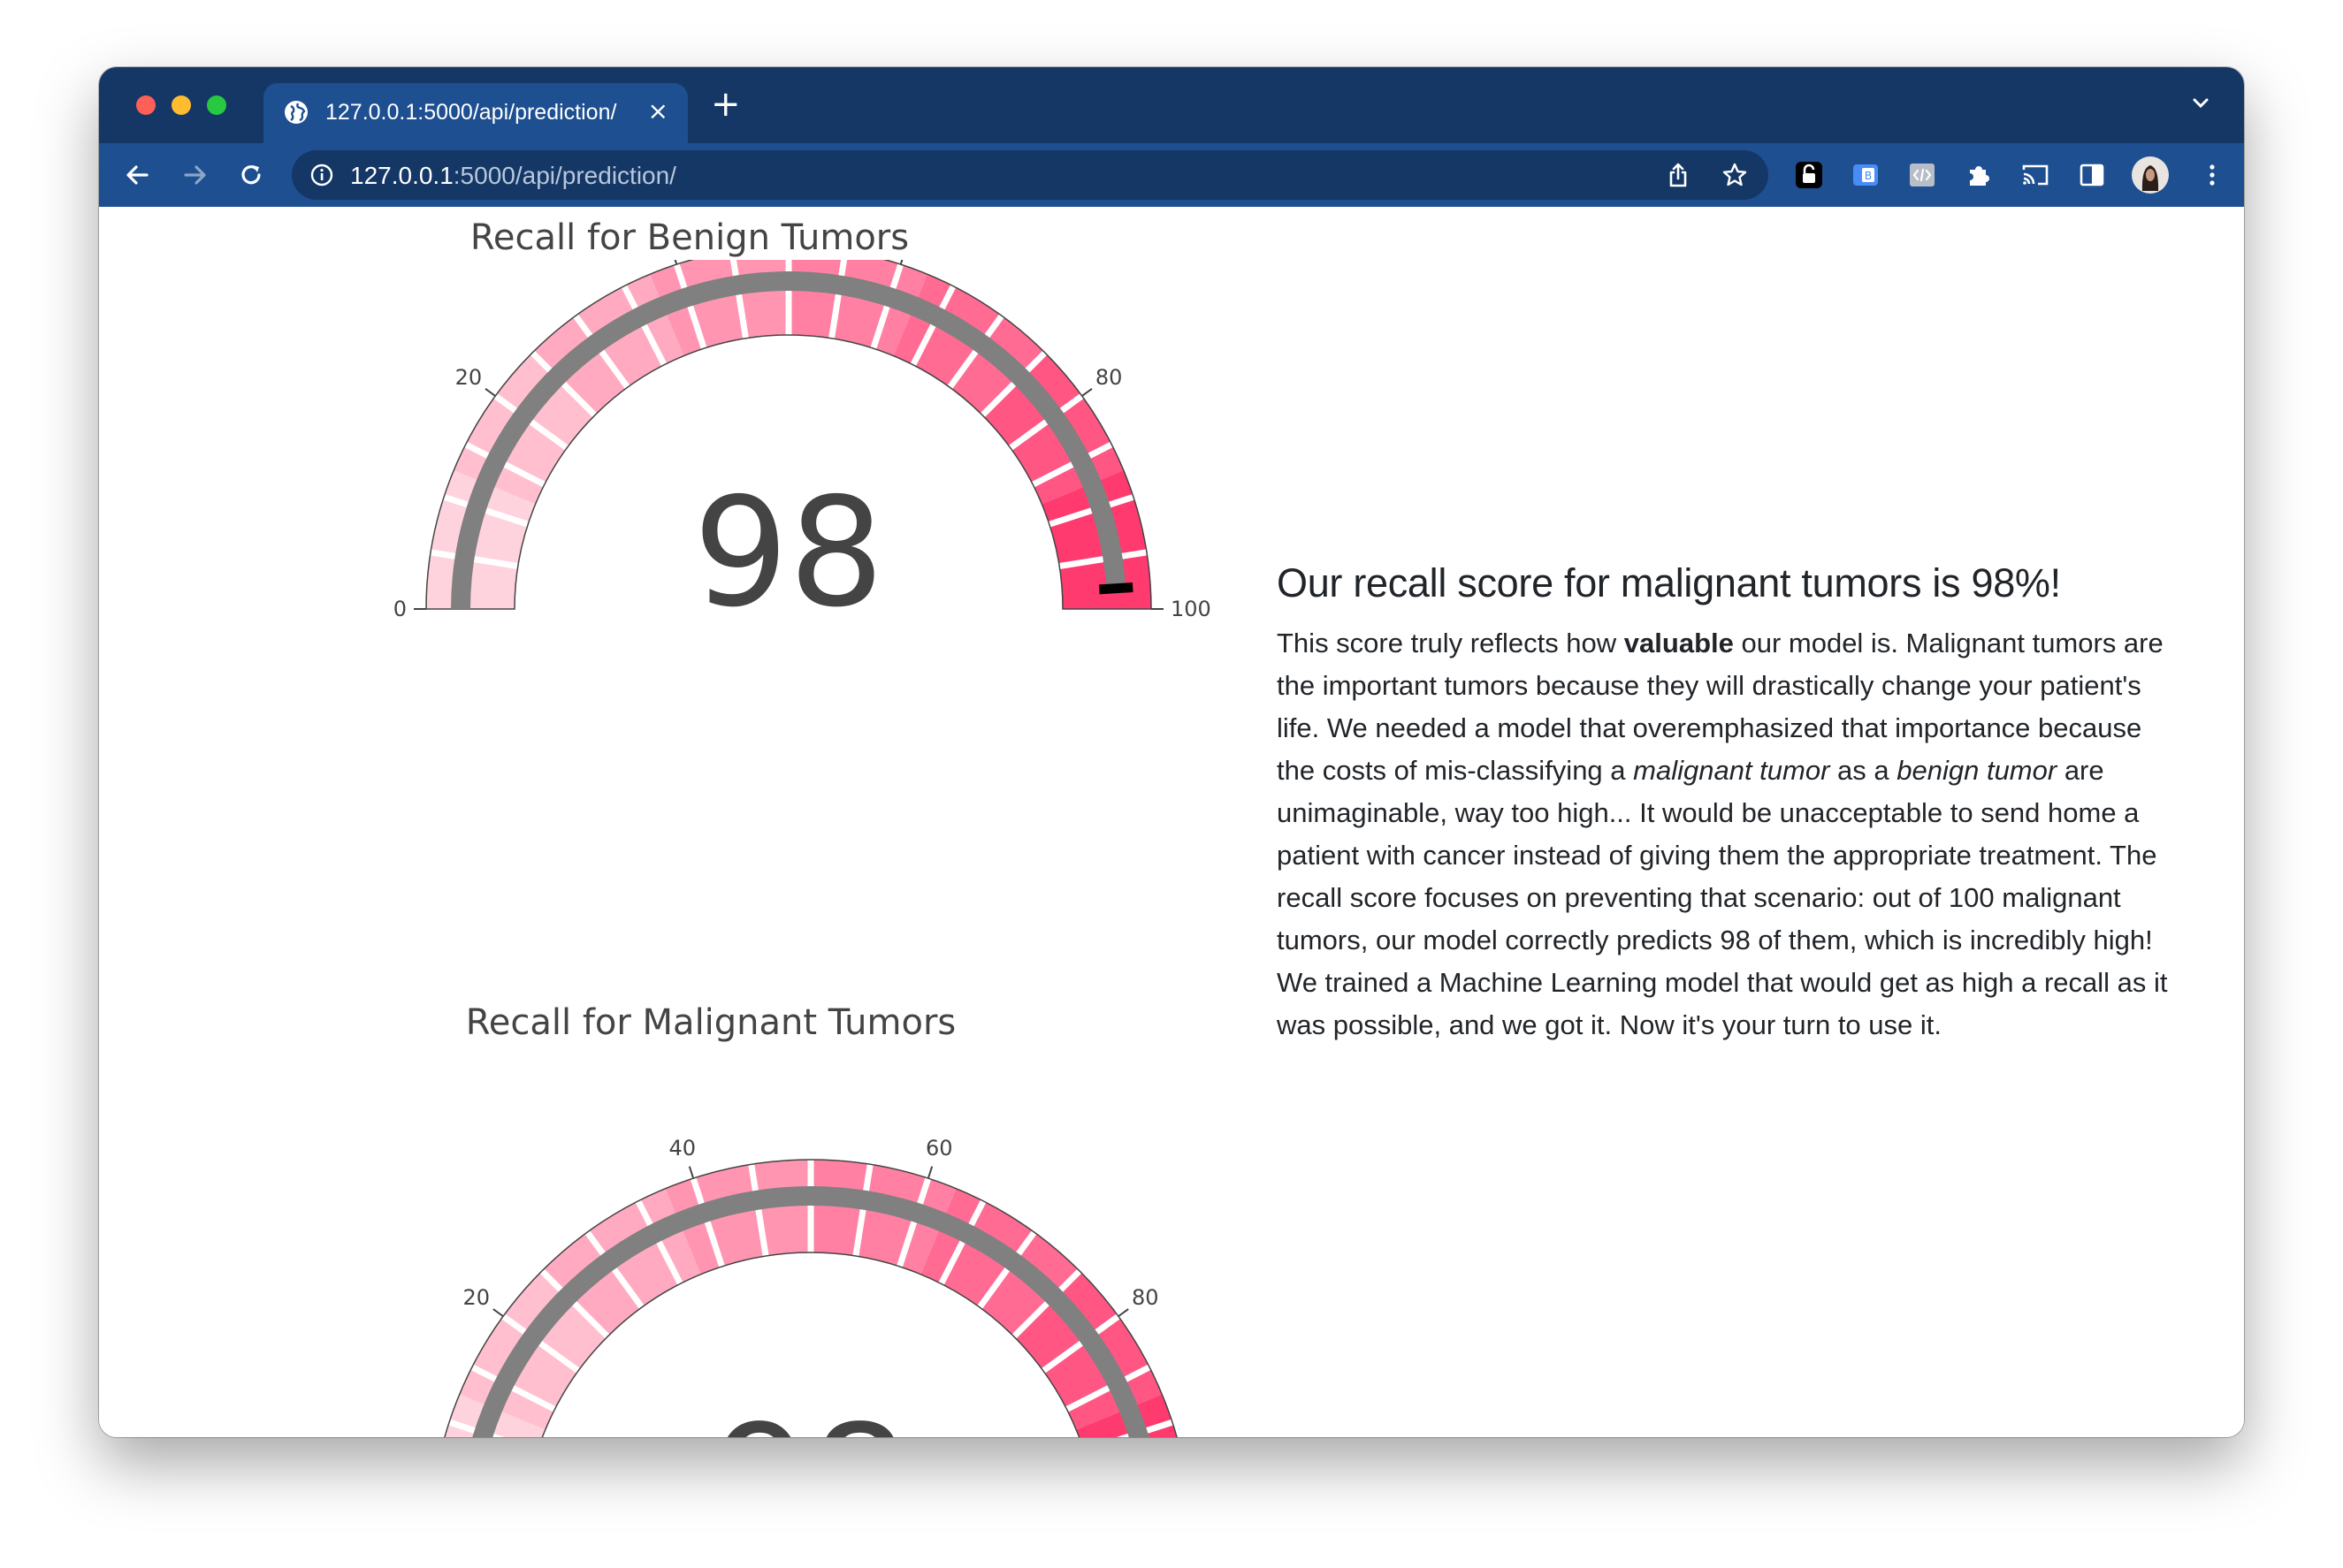 The height and width of the screenshot is (1568, 2343). Describe the element at coordinates (402, 176) in the screenshot. I see `url-host: 127.0.0.1` at that location.